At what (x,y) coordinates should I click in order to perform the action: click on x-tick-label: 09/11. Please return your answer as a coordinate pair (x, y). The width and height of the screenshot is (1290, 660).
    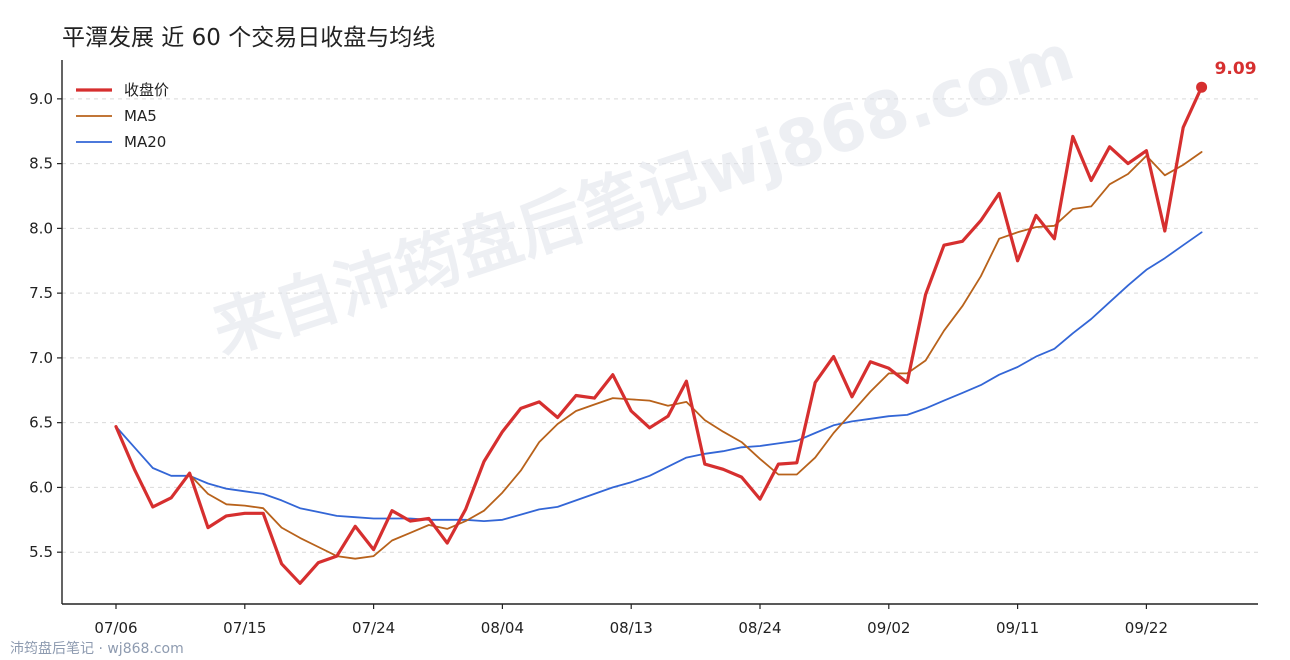
    Looking at the image, I should click on (1017, 628).